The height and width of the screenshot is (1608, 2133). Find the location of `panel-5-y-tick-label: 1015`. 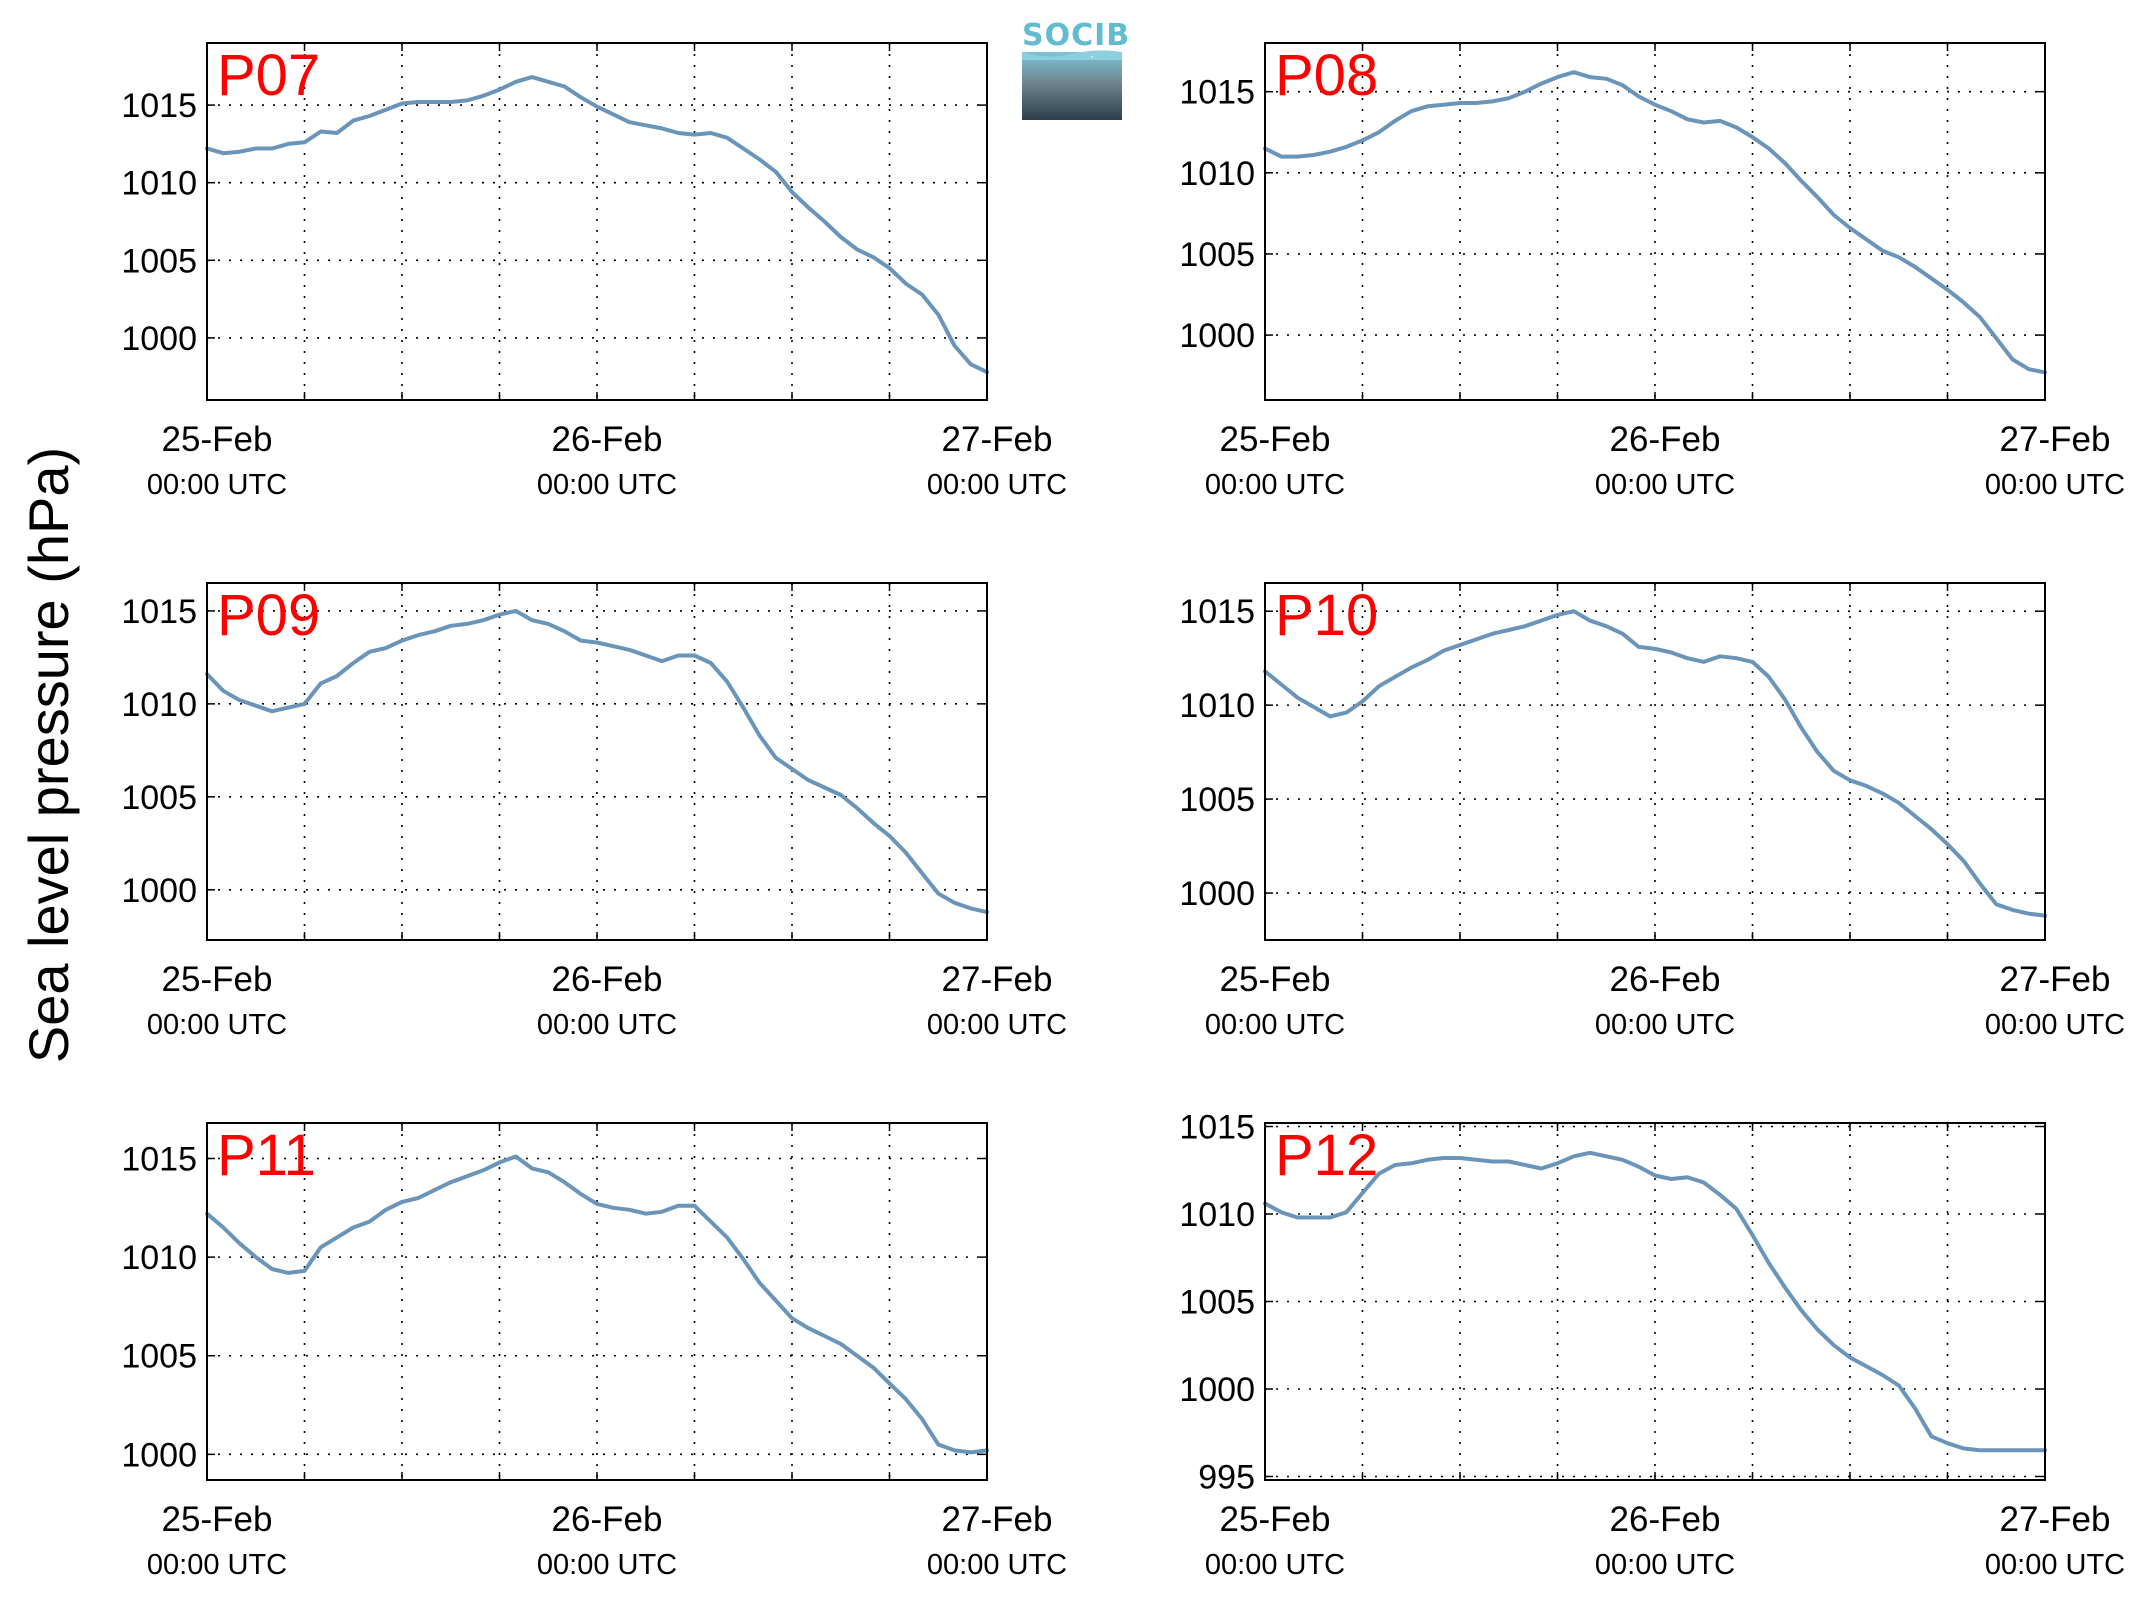

panel-5-y-tick-label: 1015 is located at coordinates (159, 1160).